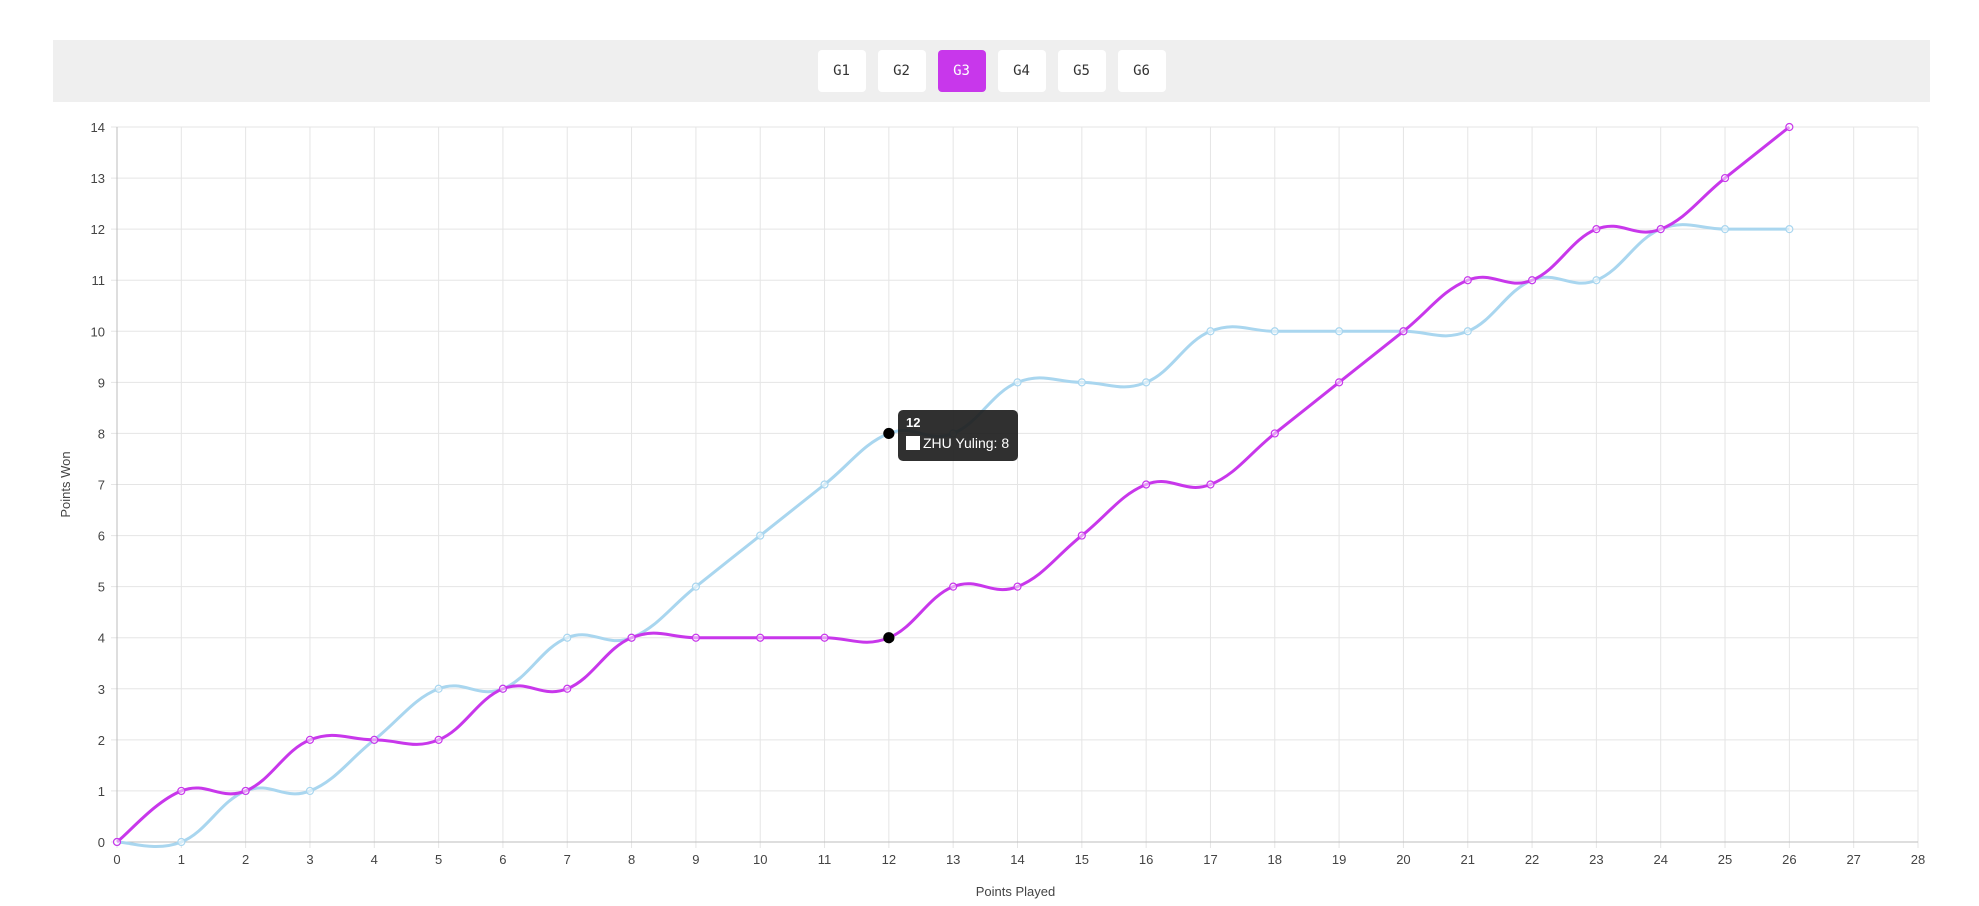  I want to click on y-axis-title: Points Won, so click(65, 484).